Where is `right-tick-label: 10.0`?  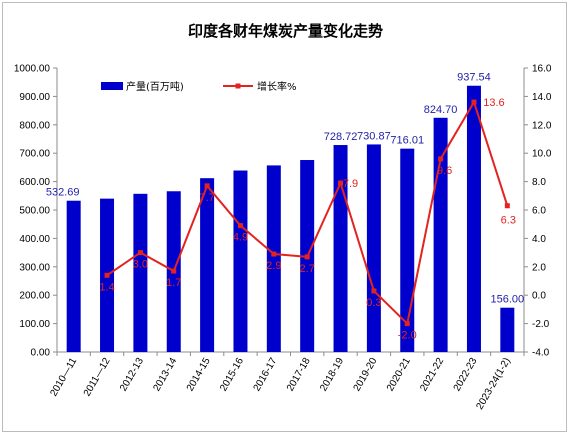
right-tick-label: 10.0 is located at coordinates (542, 154).